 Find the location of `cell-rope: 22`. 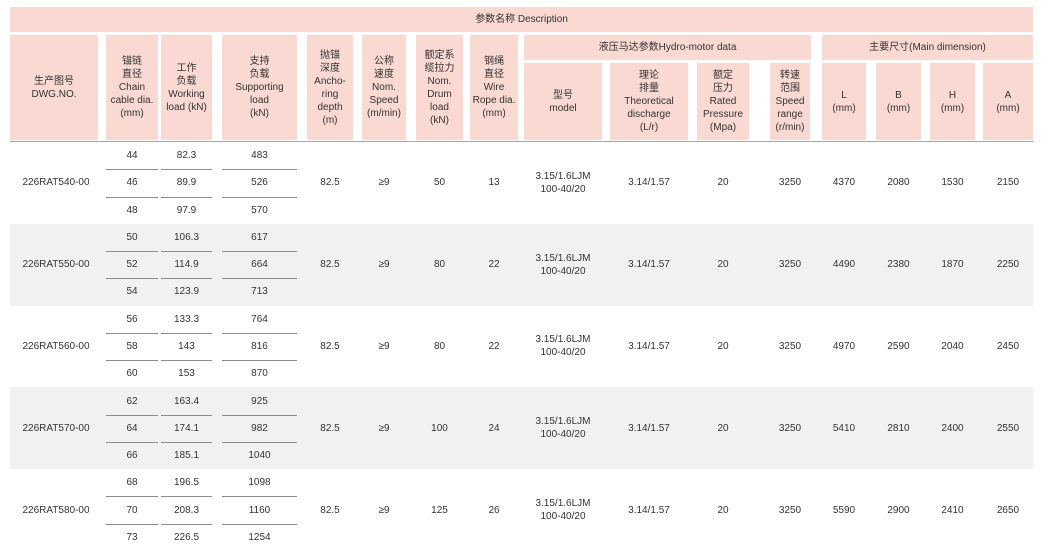

cell-rope: 22 is located at coordinates (494, 347).